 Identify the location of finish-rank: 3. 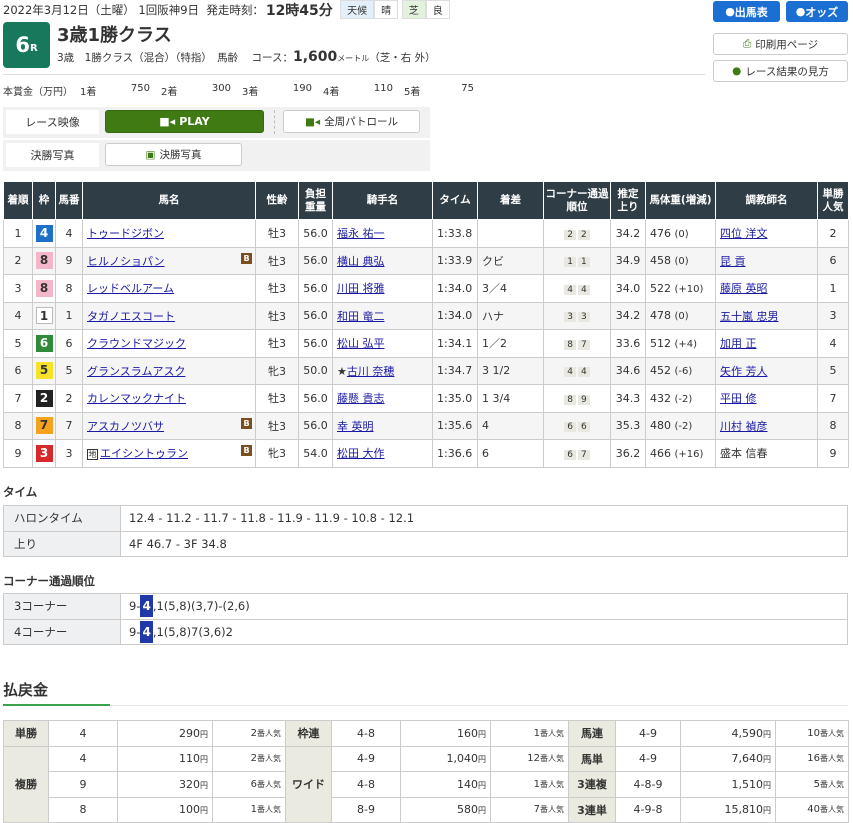
(18, 288).